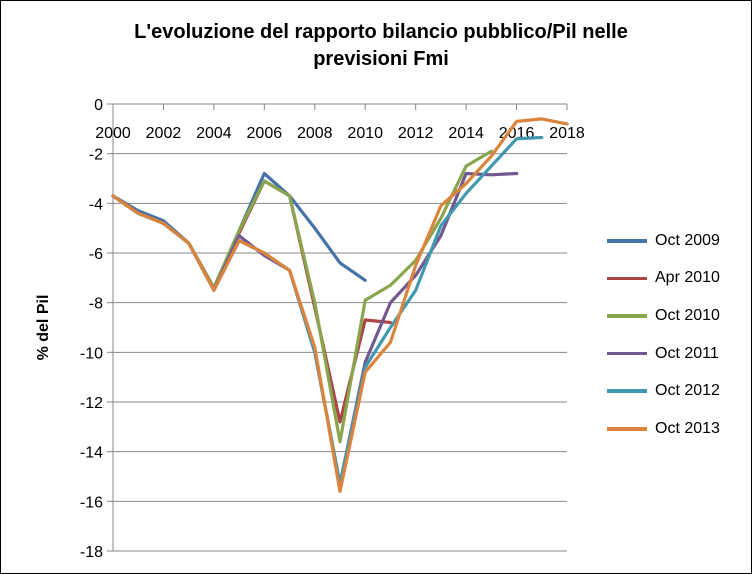 The image size is (752, 574). Describe the element at coordinates (466, 133) in the screenshot. I see `x-tick-label: 2014` at that location.